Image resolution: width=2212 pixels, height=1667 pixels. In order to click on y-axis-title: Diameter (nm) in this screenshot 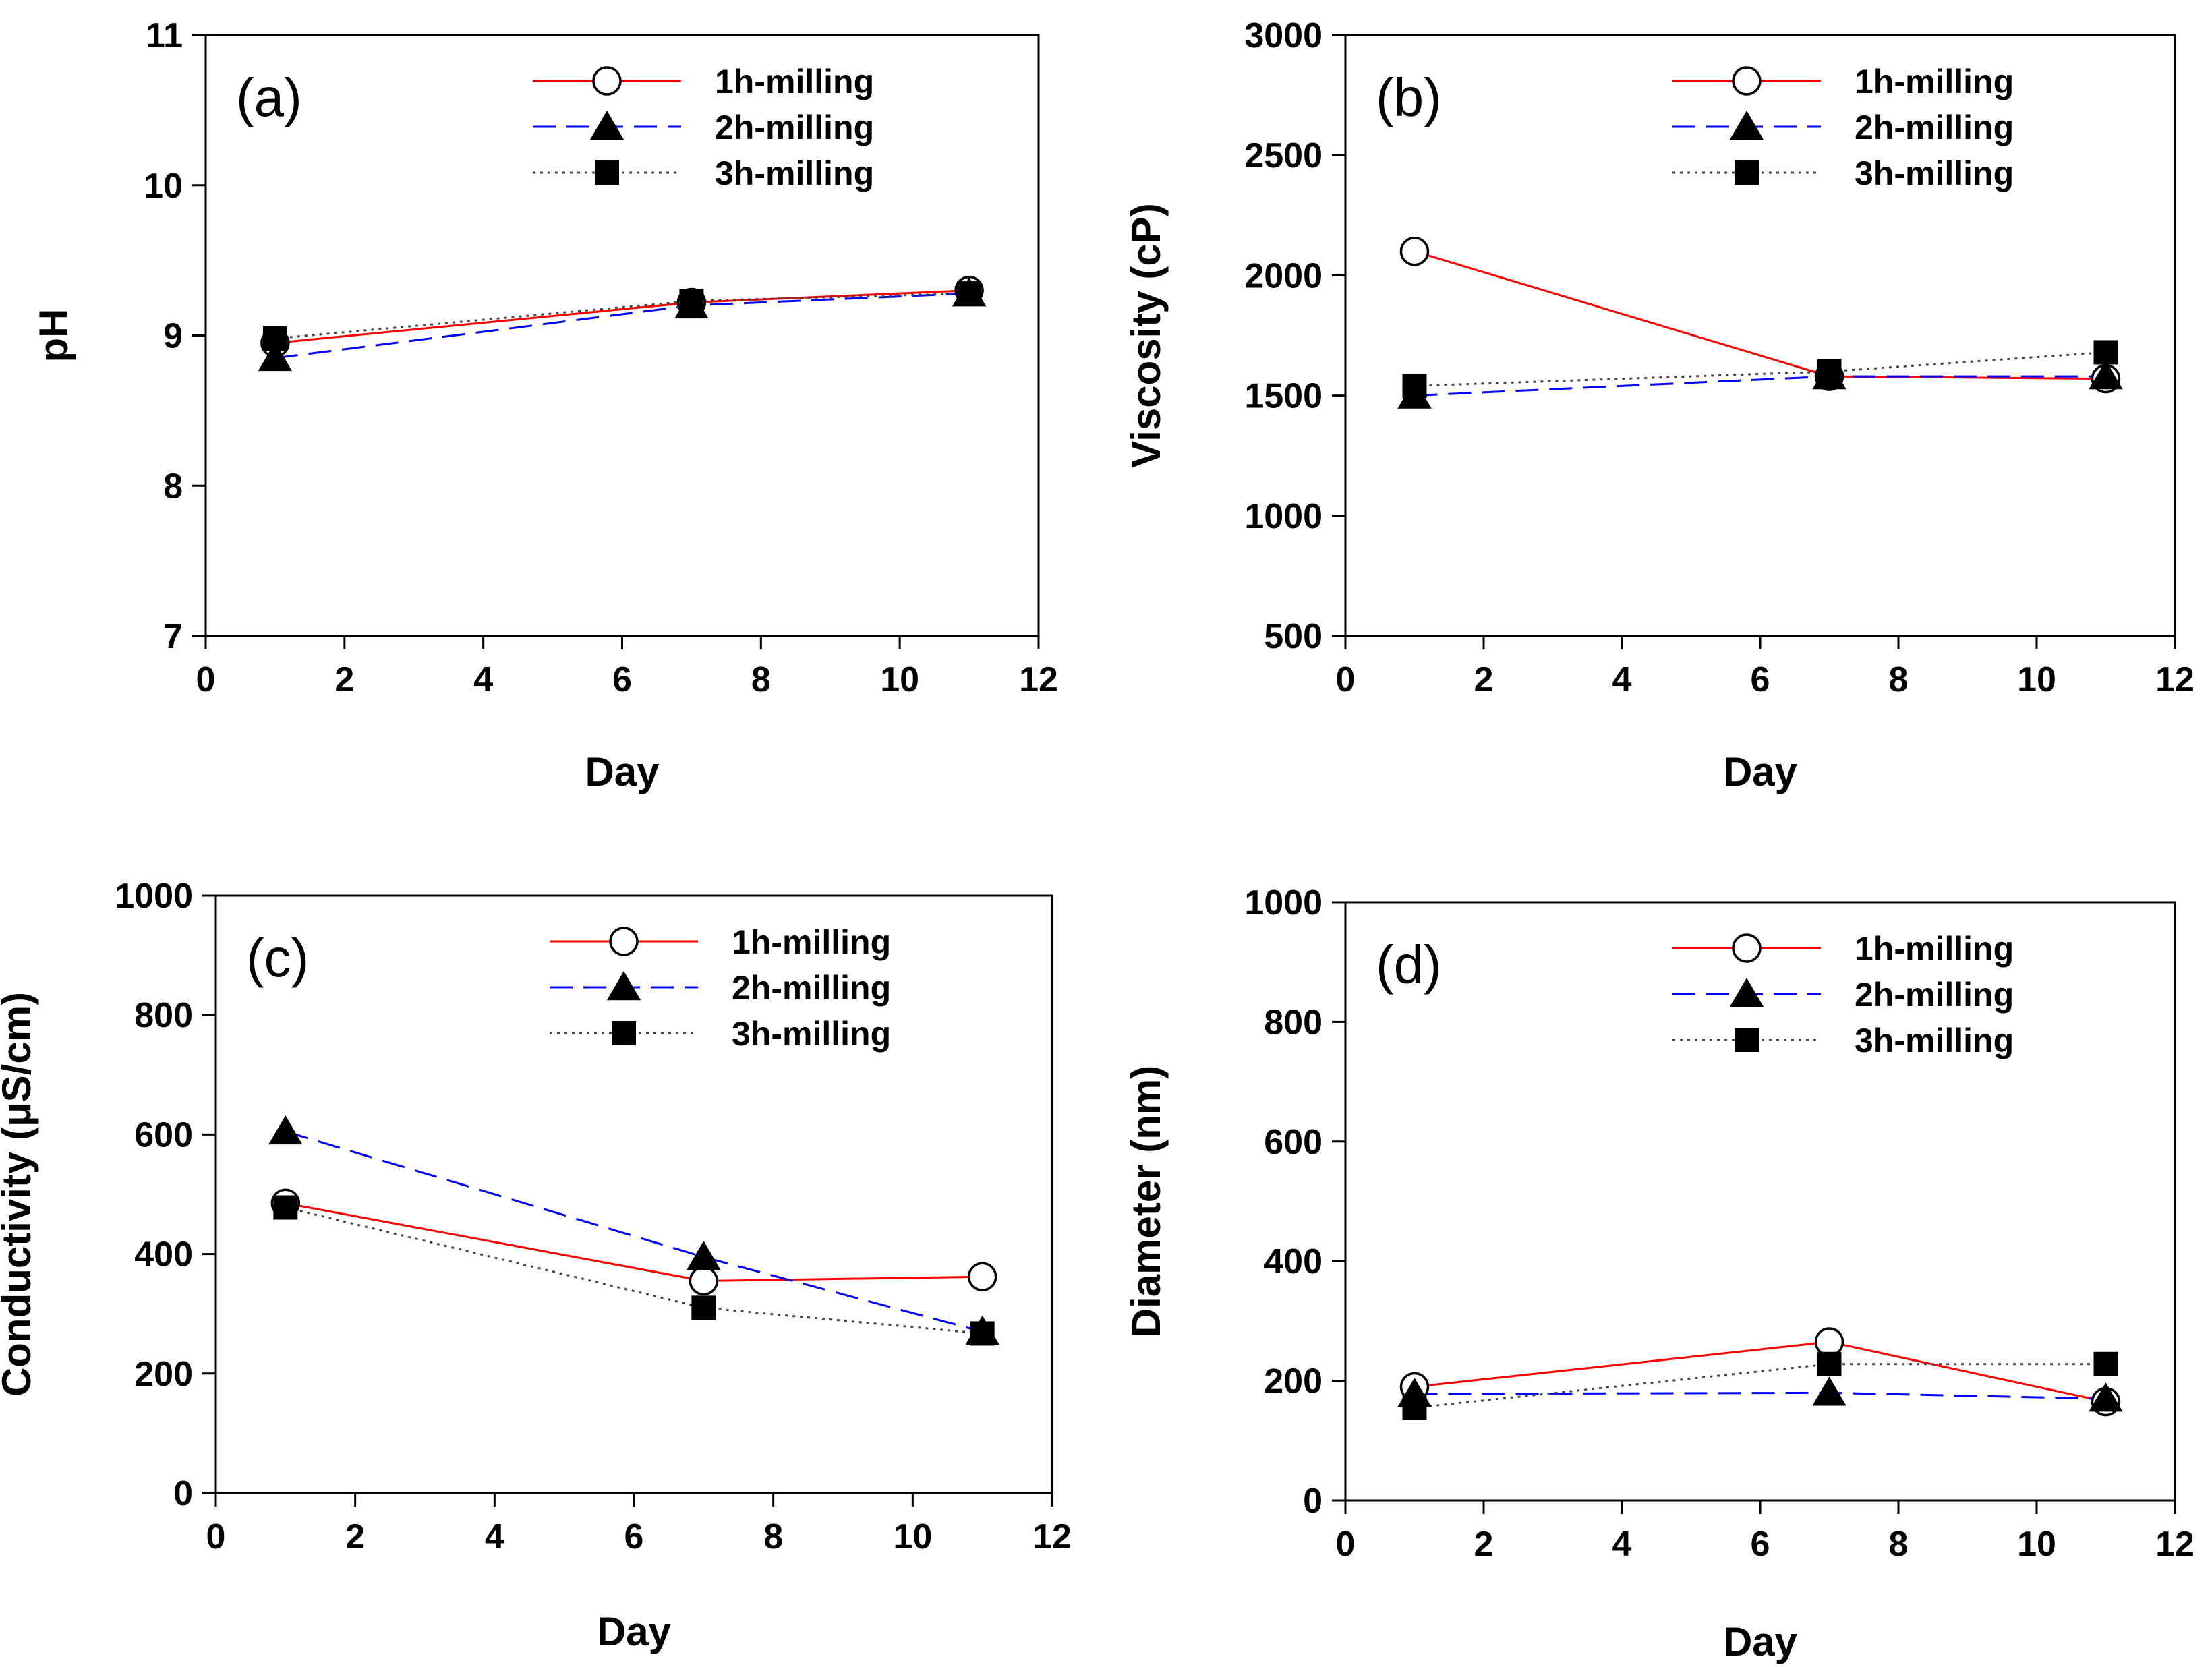, I will do `click(1146, 1201)`.